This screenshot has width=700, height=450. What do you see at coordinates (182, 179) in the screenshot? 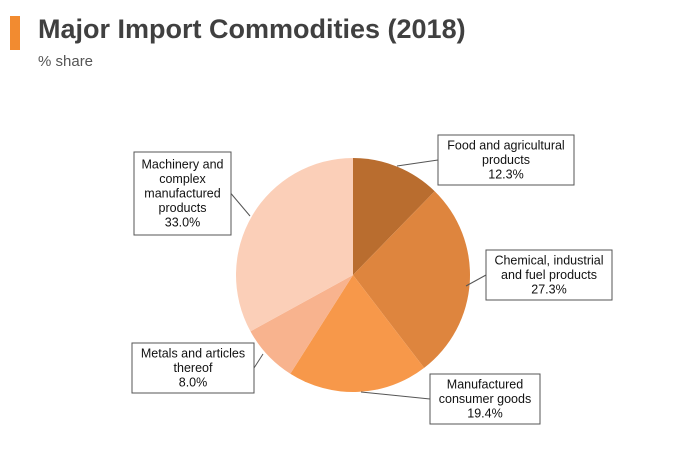
I see `slice-category-label: complex` at bounding box center [182, 179].